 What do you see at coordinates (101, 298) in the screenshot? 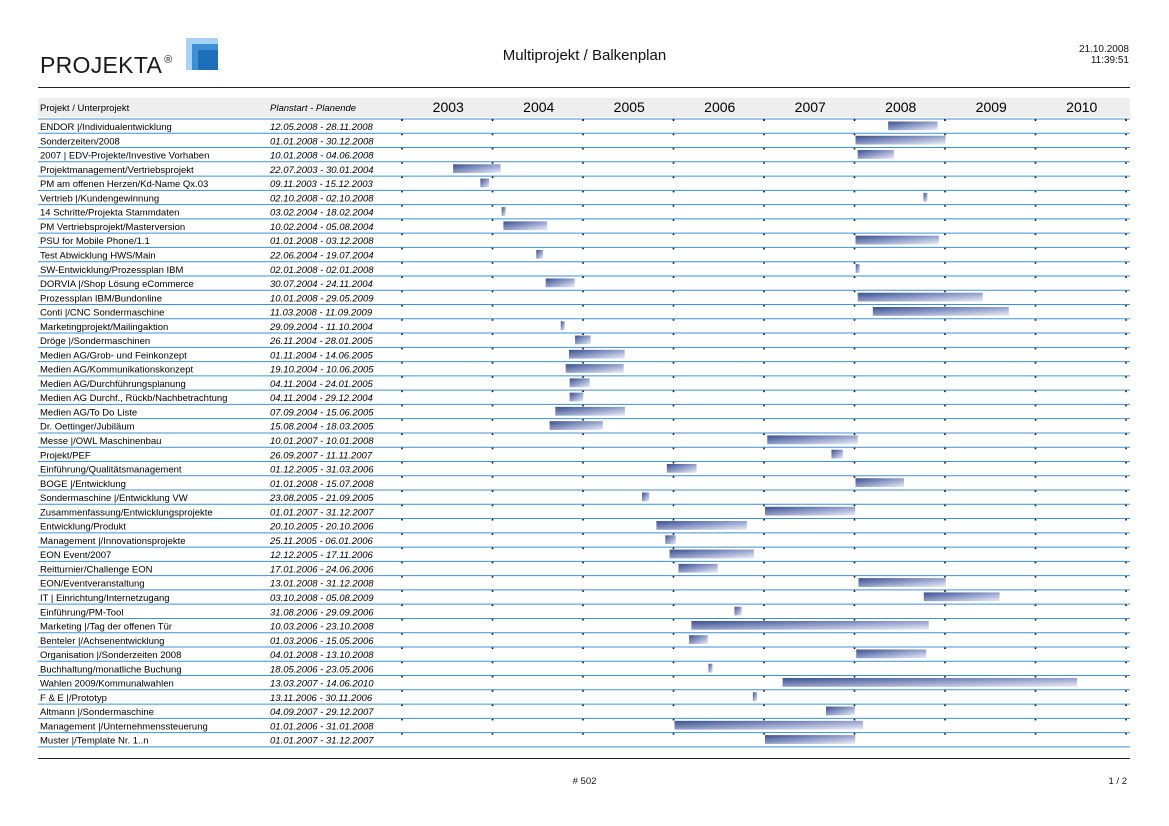
I see `row-project-name: Prozessplan IBM/Bundonline` at bounding box center [101, 298].